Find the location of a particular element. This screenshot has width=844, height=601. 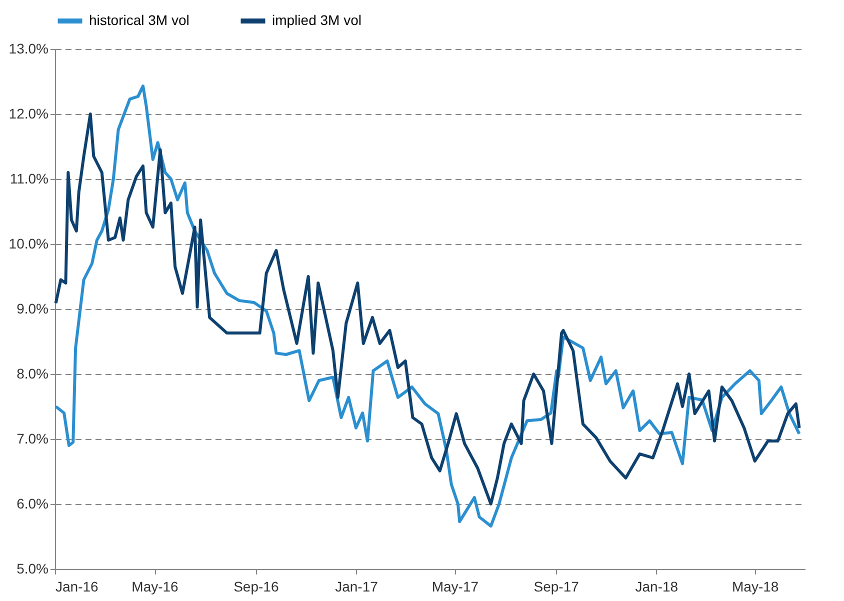

legend-label: implied 3M vol is located at coordinates (317, 20).